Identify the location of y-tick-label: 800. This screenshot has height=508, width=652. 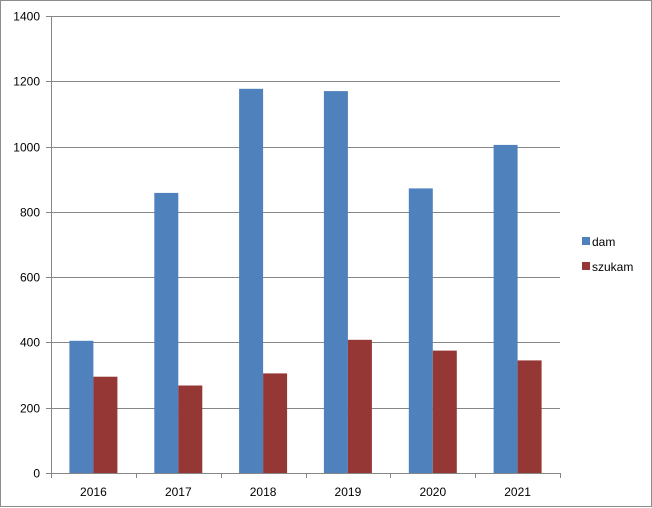
(30, 213).